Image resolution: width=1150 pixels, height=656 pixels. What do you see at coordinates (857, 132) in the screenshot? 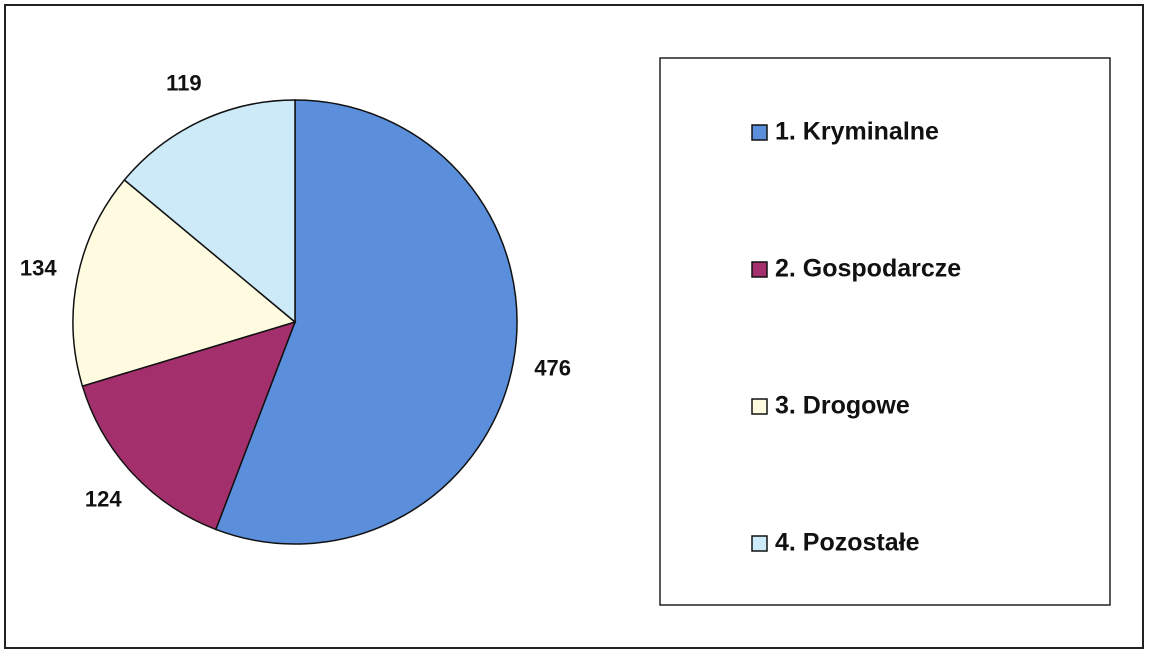
I see `legend-label: 1. Kryminalne` at bounding box center [857, 132].